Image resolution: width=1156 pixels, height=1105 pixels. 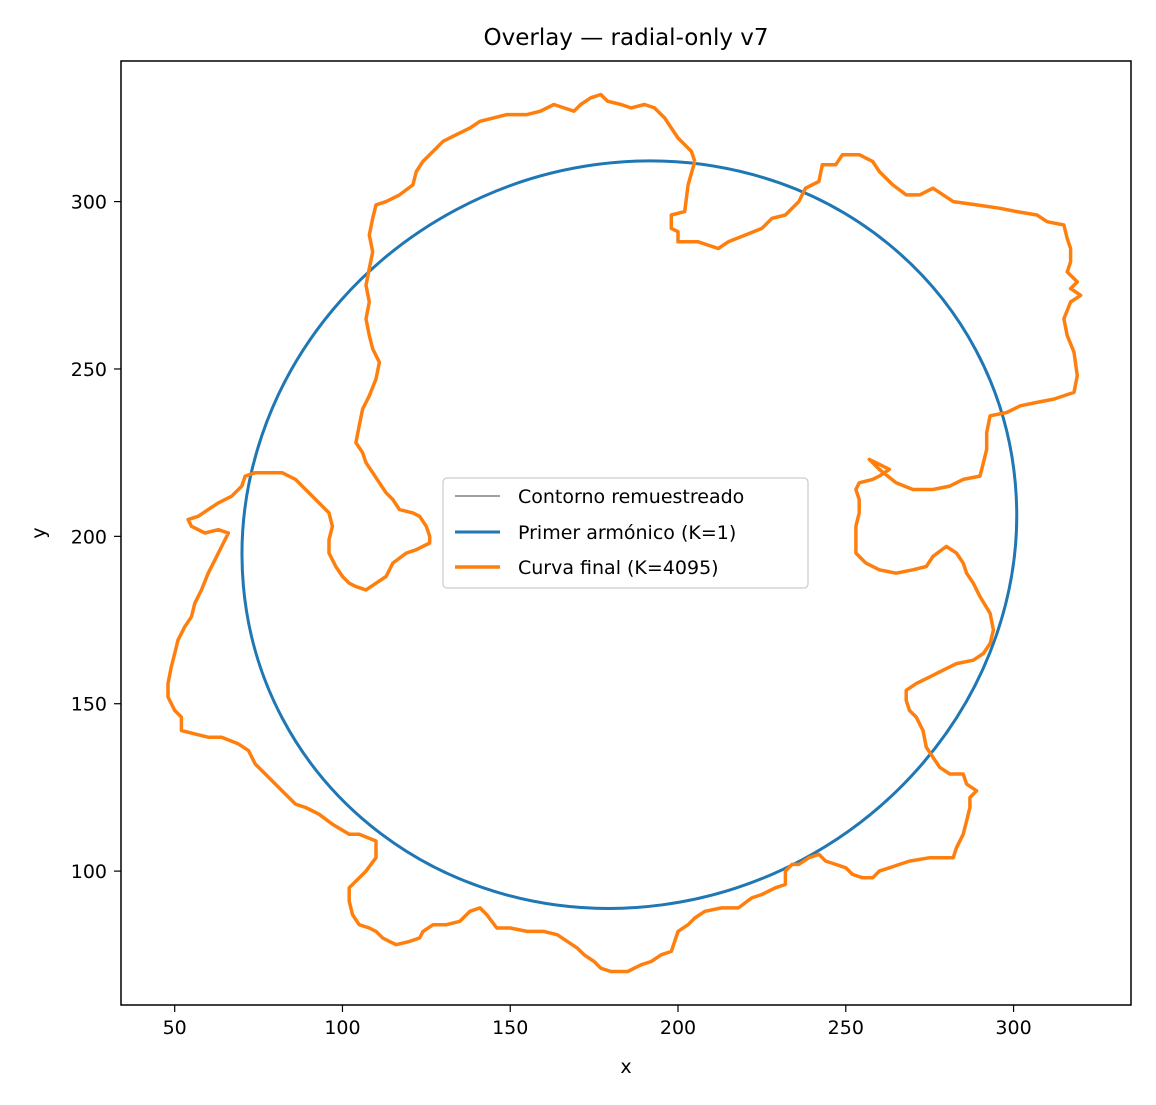 I want to click on x-axis-ticks: 50 100 150 200 250 300, so click(x=597, y=1022).